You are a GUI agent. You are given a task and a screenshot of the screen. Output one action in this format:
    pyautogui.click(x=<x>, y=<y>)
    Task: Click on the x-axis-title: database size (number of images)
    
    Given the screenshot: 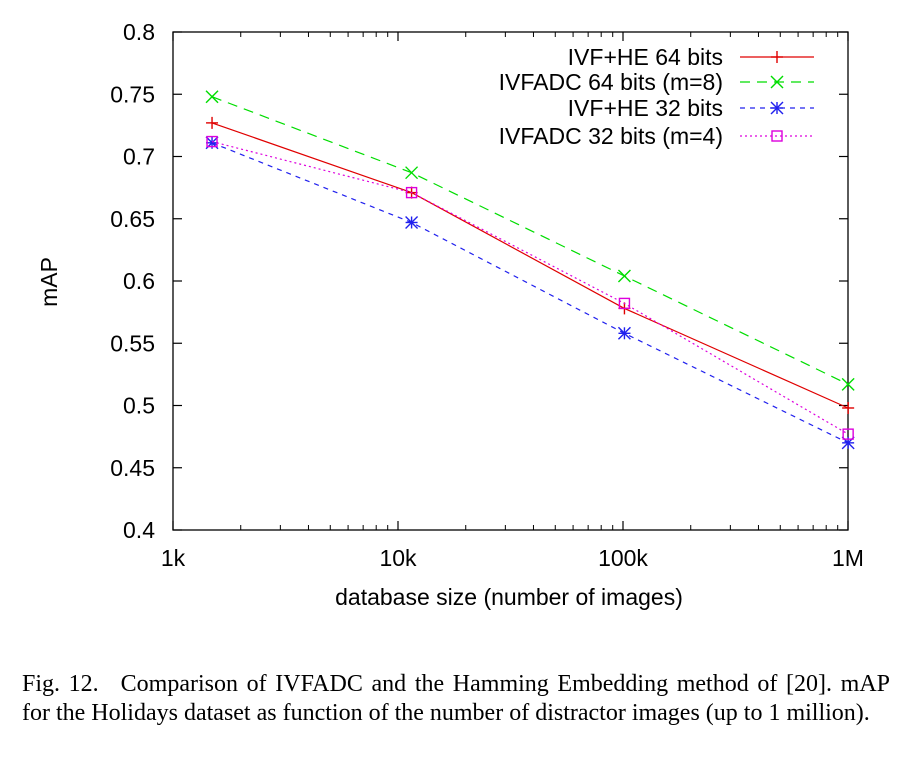 What is the action you would take?
    pyautogui.click(x=509, y=597)
    